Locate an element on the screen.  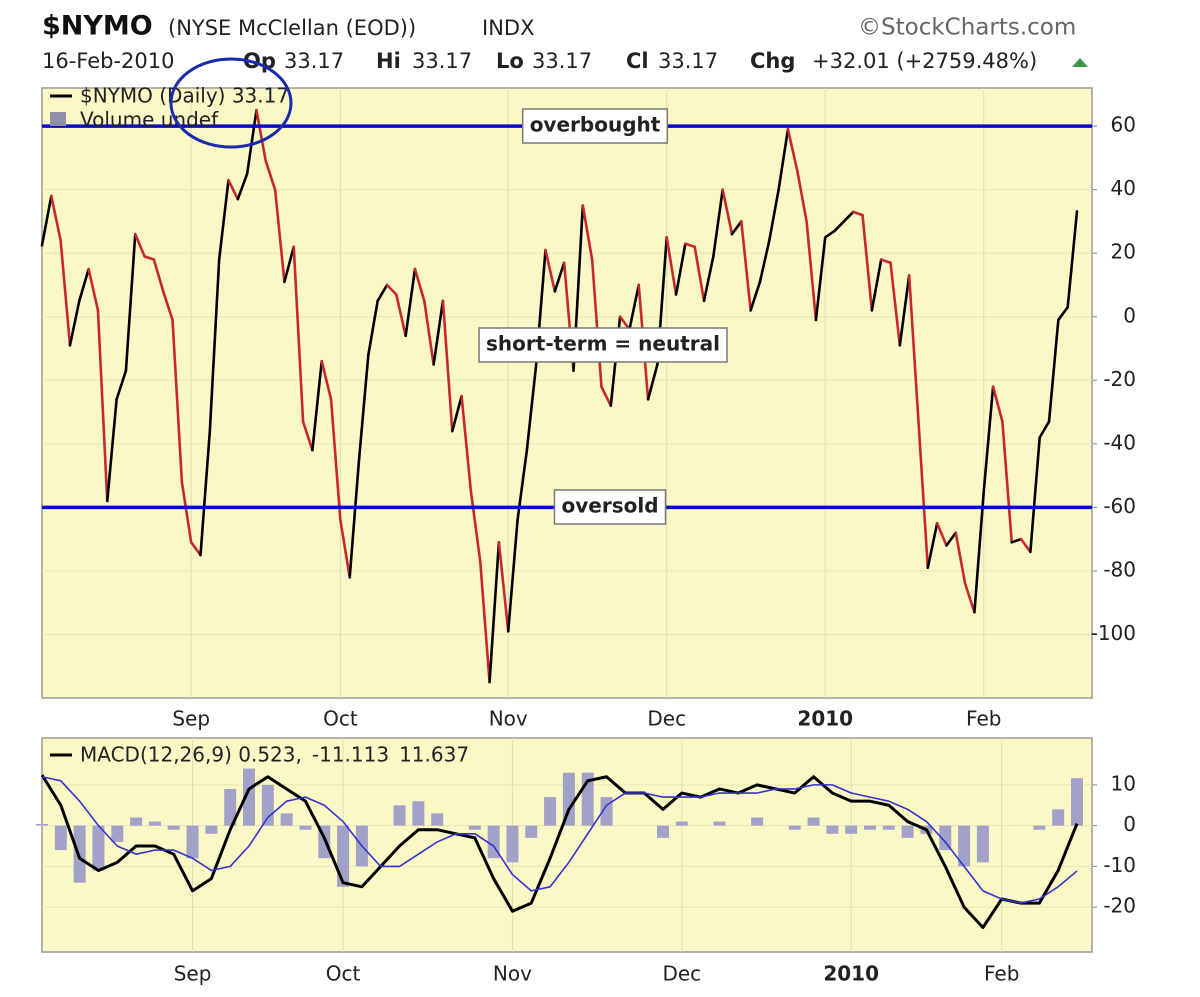
x-tick-label: Nov is located at coordinates (512, 974).